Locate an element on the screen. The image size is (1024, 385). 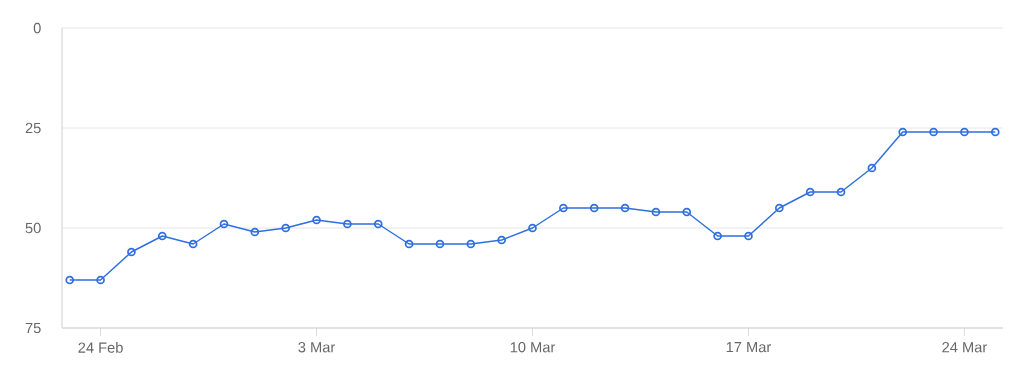
x-tick-label: 24 Mar is located at coordinates (964, 347).